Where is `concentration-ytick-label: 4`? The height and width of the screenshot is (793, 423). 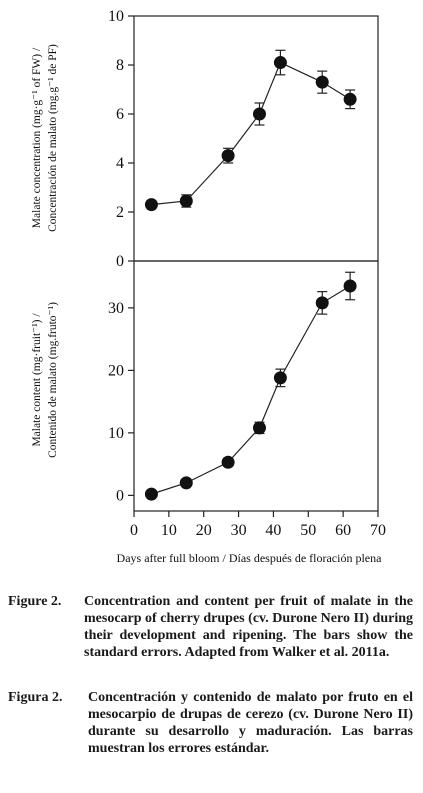
concentration-ytick-label: 4 is located at coordinates (120, 163).